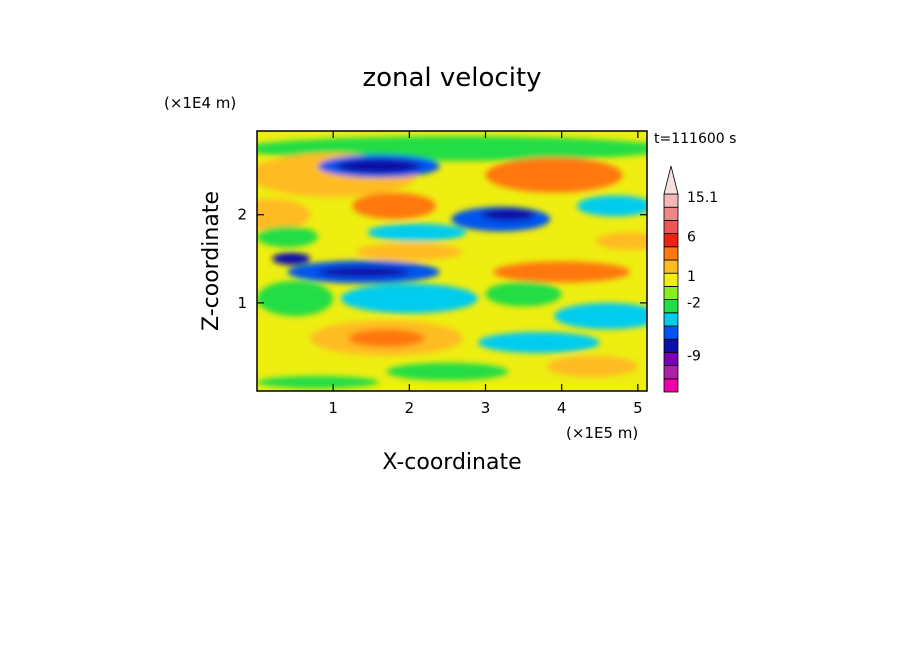  I want to click on x-tick-label: 2, so click(410, 408).